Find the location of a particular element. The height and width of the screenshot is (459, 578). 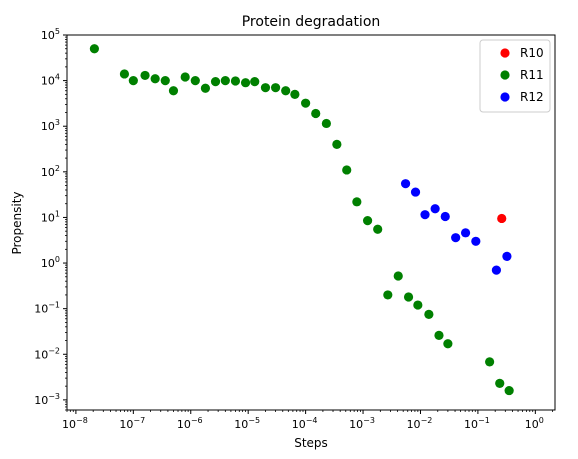

chart-title: Protein degradation is located at coordinates (311, 22).